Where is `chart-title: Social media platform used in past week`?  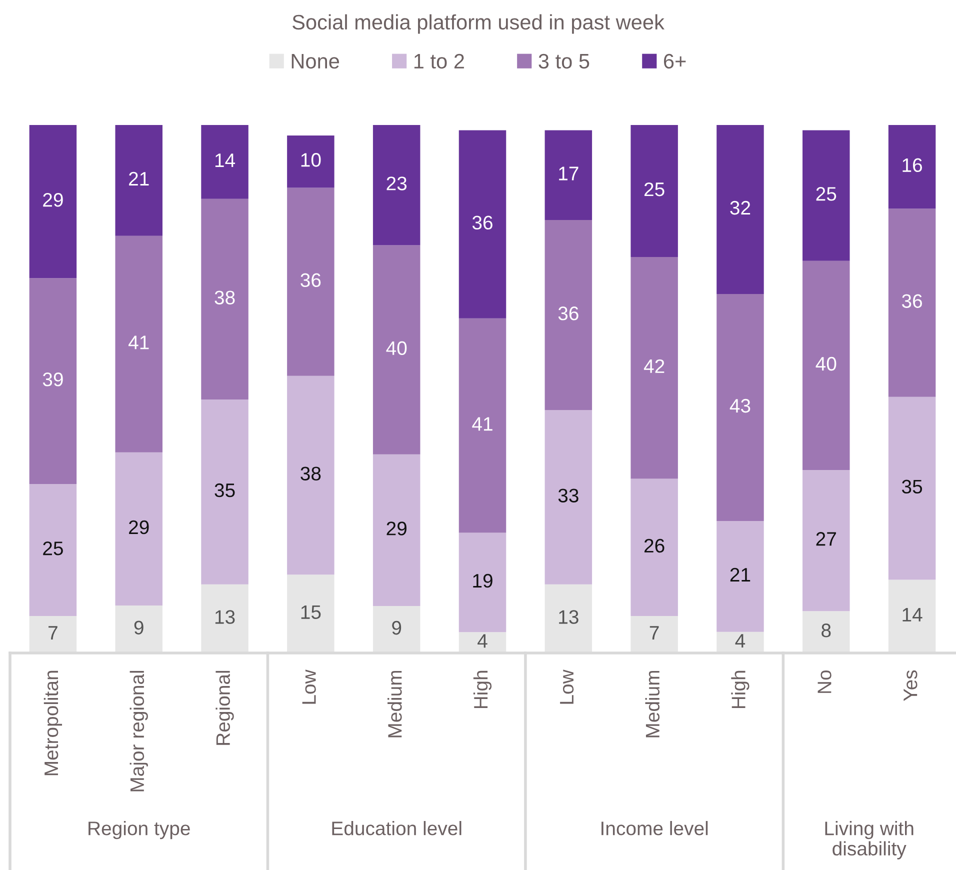
chart-title: Social media platform used in past week is located at coordinates (478, 24).